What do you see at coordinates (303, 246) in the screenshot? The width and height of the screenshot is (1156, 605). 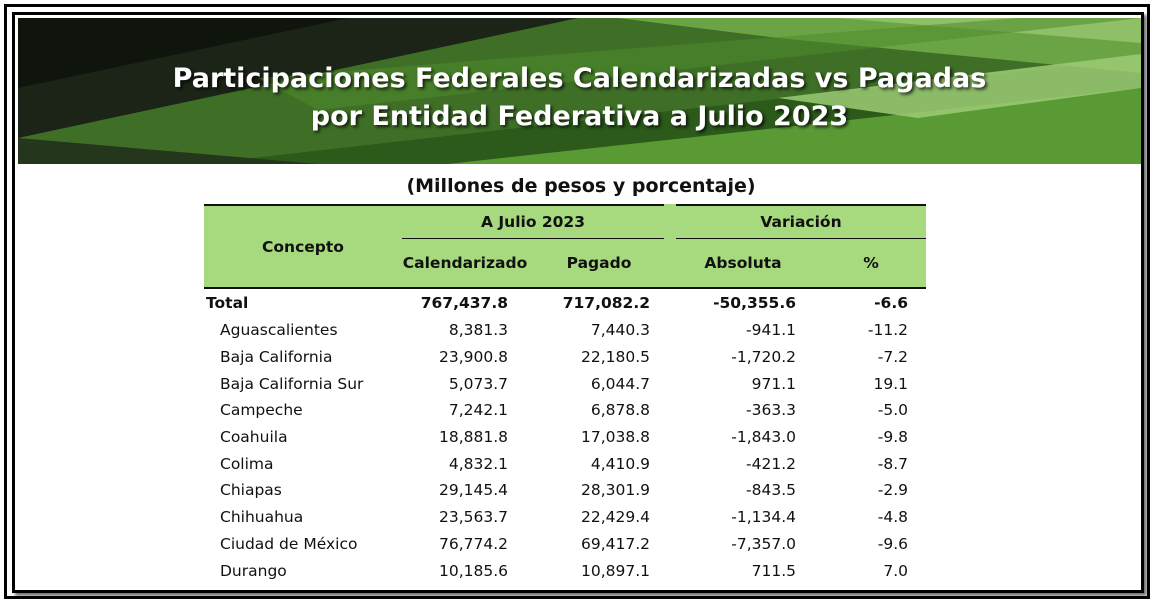 I see `header-concepto: Concepto` at bounding box center [303, 246].